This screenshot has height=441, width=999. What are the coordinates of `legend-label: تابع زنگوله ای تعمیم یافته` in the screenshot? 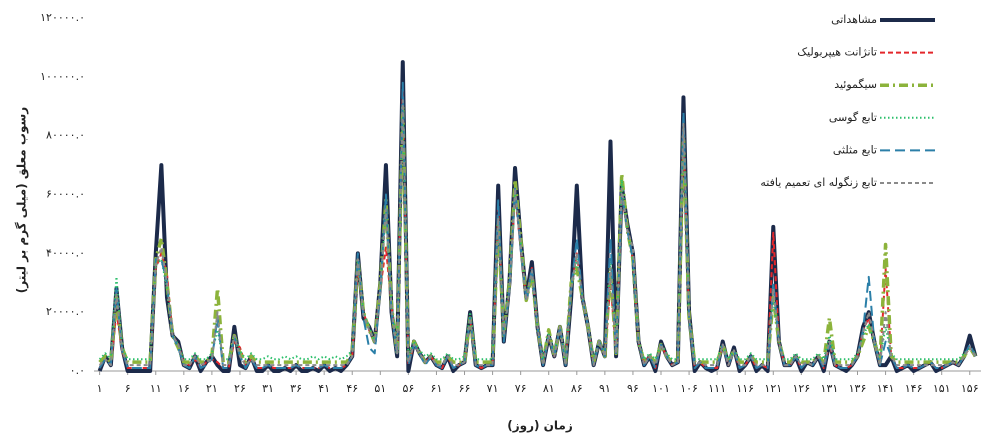 It's located at (818, 182).